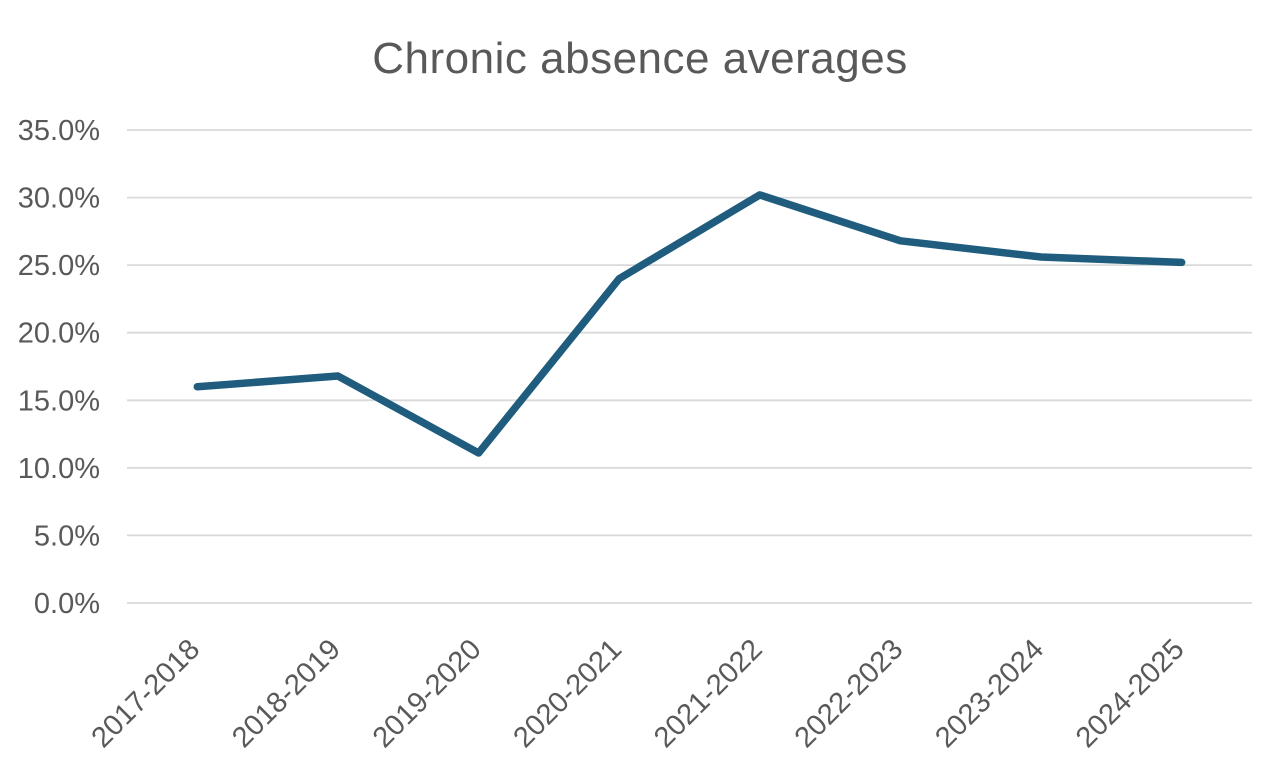 Image resolution: width=1280 pixels, height=768 pixels. What do you see at coordinates (59, 131) in the screenshot?
I see `y-axis-tick-label: 35.0%` at bounding box center [59, 131].